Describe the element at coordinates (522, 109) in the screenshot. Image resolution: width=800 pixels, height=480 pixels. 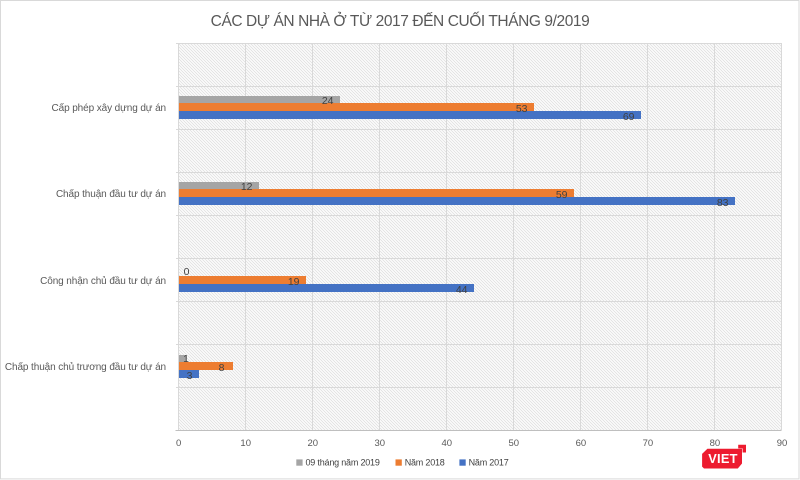
I see `svg-text: 53` at that location.